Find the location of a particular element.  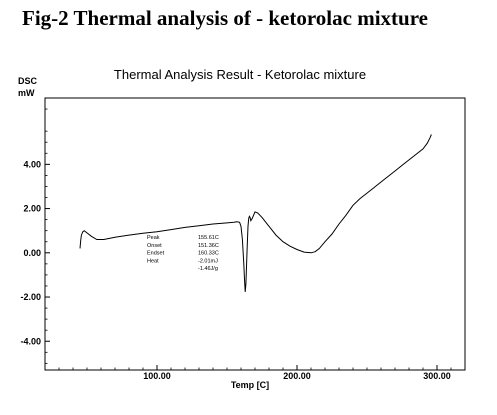

annotation-value: 151.36C is located at coordinates (208, 246).